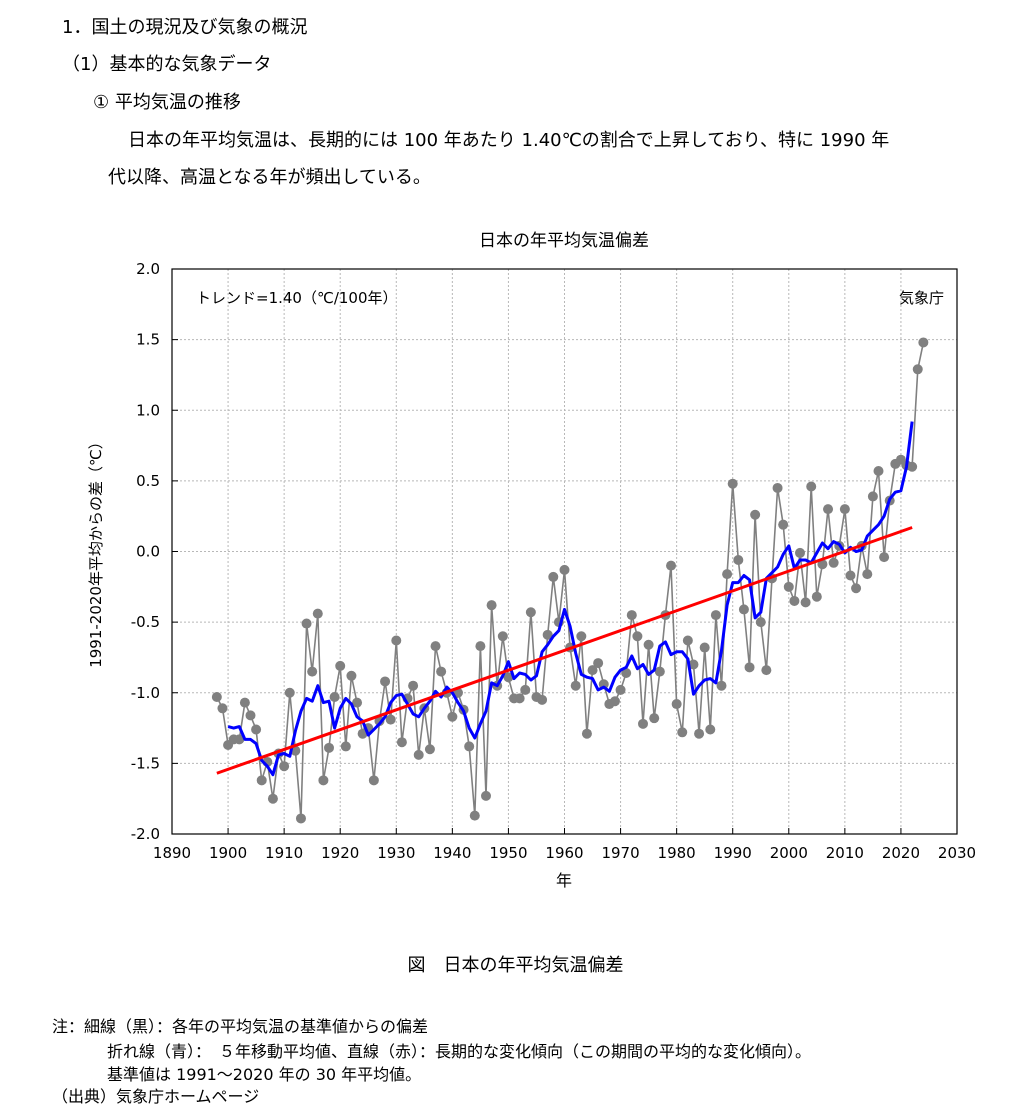 This screenshot has height=1115, width=1031. I want to click on agency-label: 気象庁, so click(921, 298).